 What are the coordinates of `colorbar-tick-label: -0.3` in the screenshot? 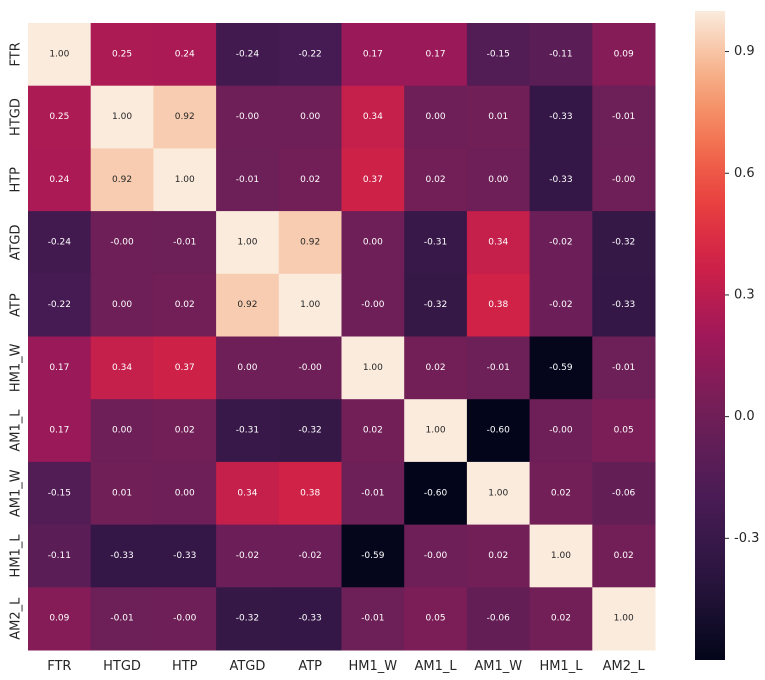 It's located at (746, 538).